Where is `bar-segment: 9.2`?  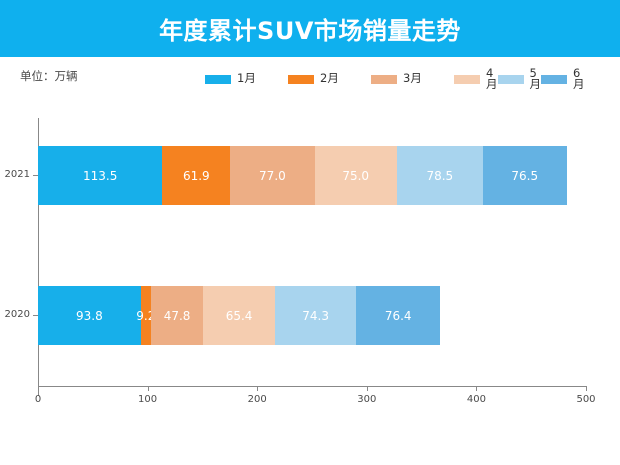 bar-segment: 9.2 is located at coordinates (145, 315).